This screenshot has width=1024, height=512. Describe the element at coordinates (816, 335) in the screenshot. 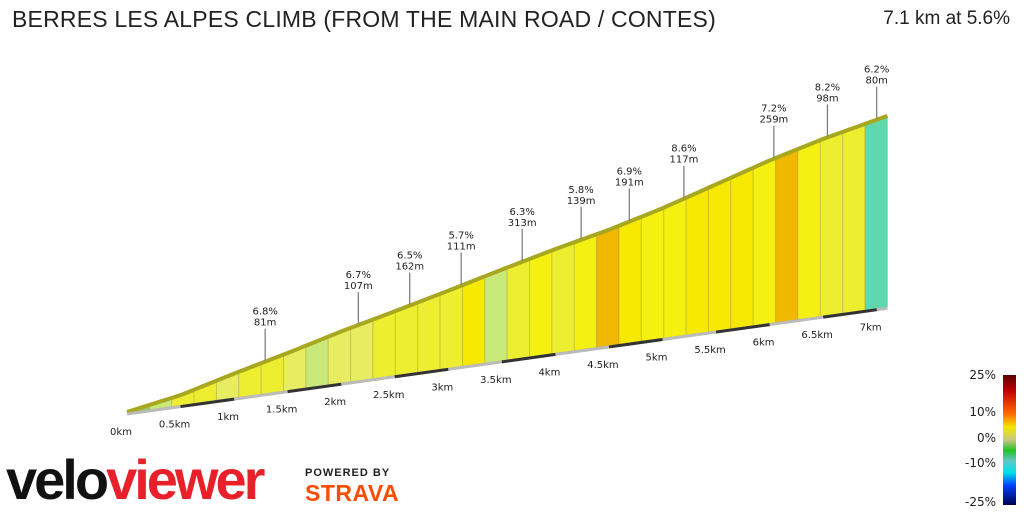

I see `distance-tick-label: 6.5km` at that location.